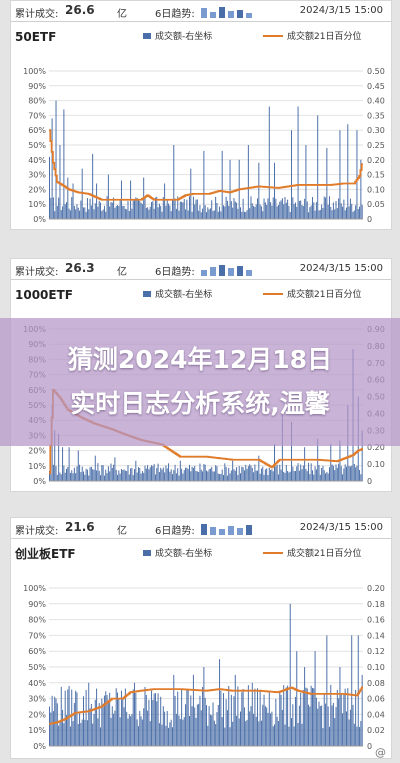  Describe the element at coordinates (376, 604) in the screenshot. I see `y-tick-right: 0.18` at that location.